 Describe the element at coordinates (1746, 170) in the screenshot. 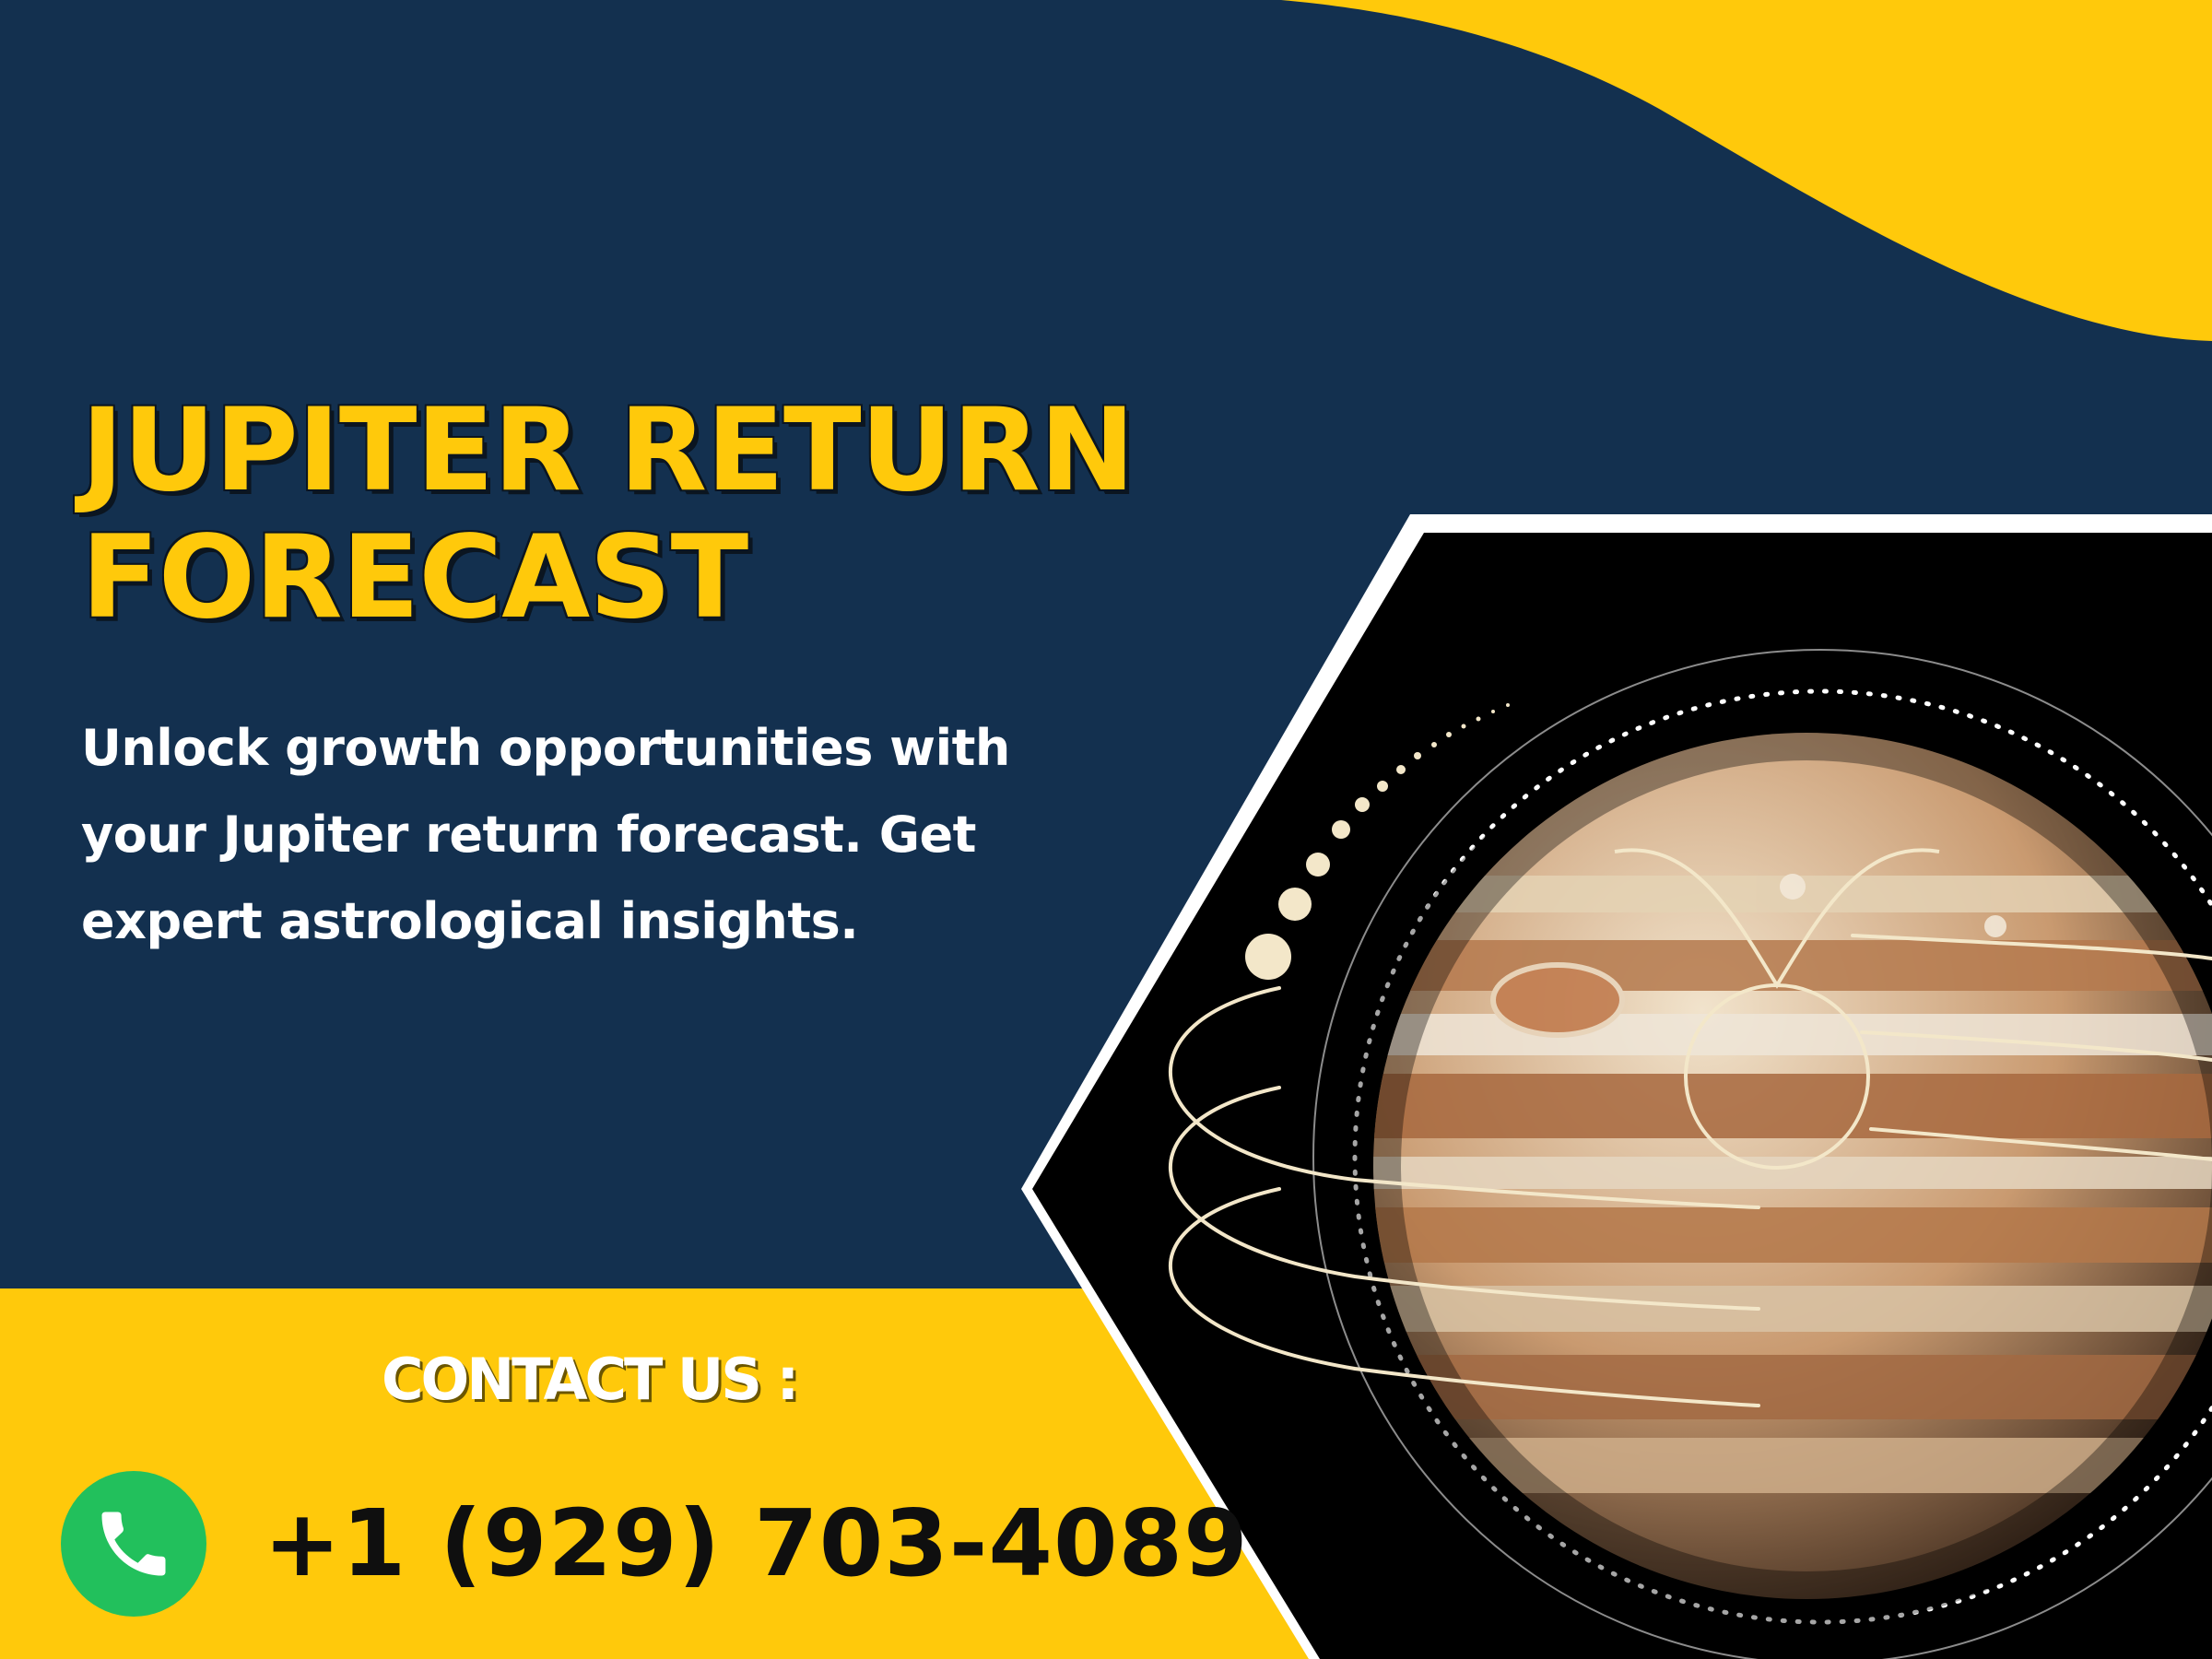

I see `yellow-wave-top` at that location.